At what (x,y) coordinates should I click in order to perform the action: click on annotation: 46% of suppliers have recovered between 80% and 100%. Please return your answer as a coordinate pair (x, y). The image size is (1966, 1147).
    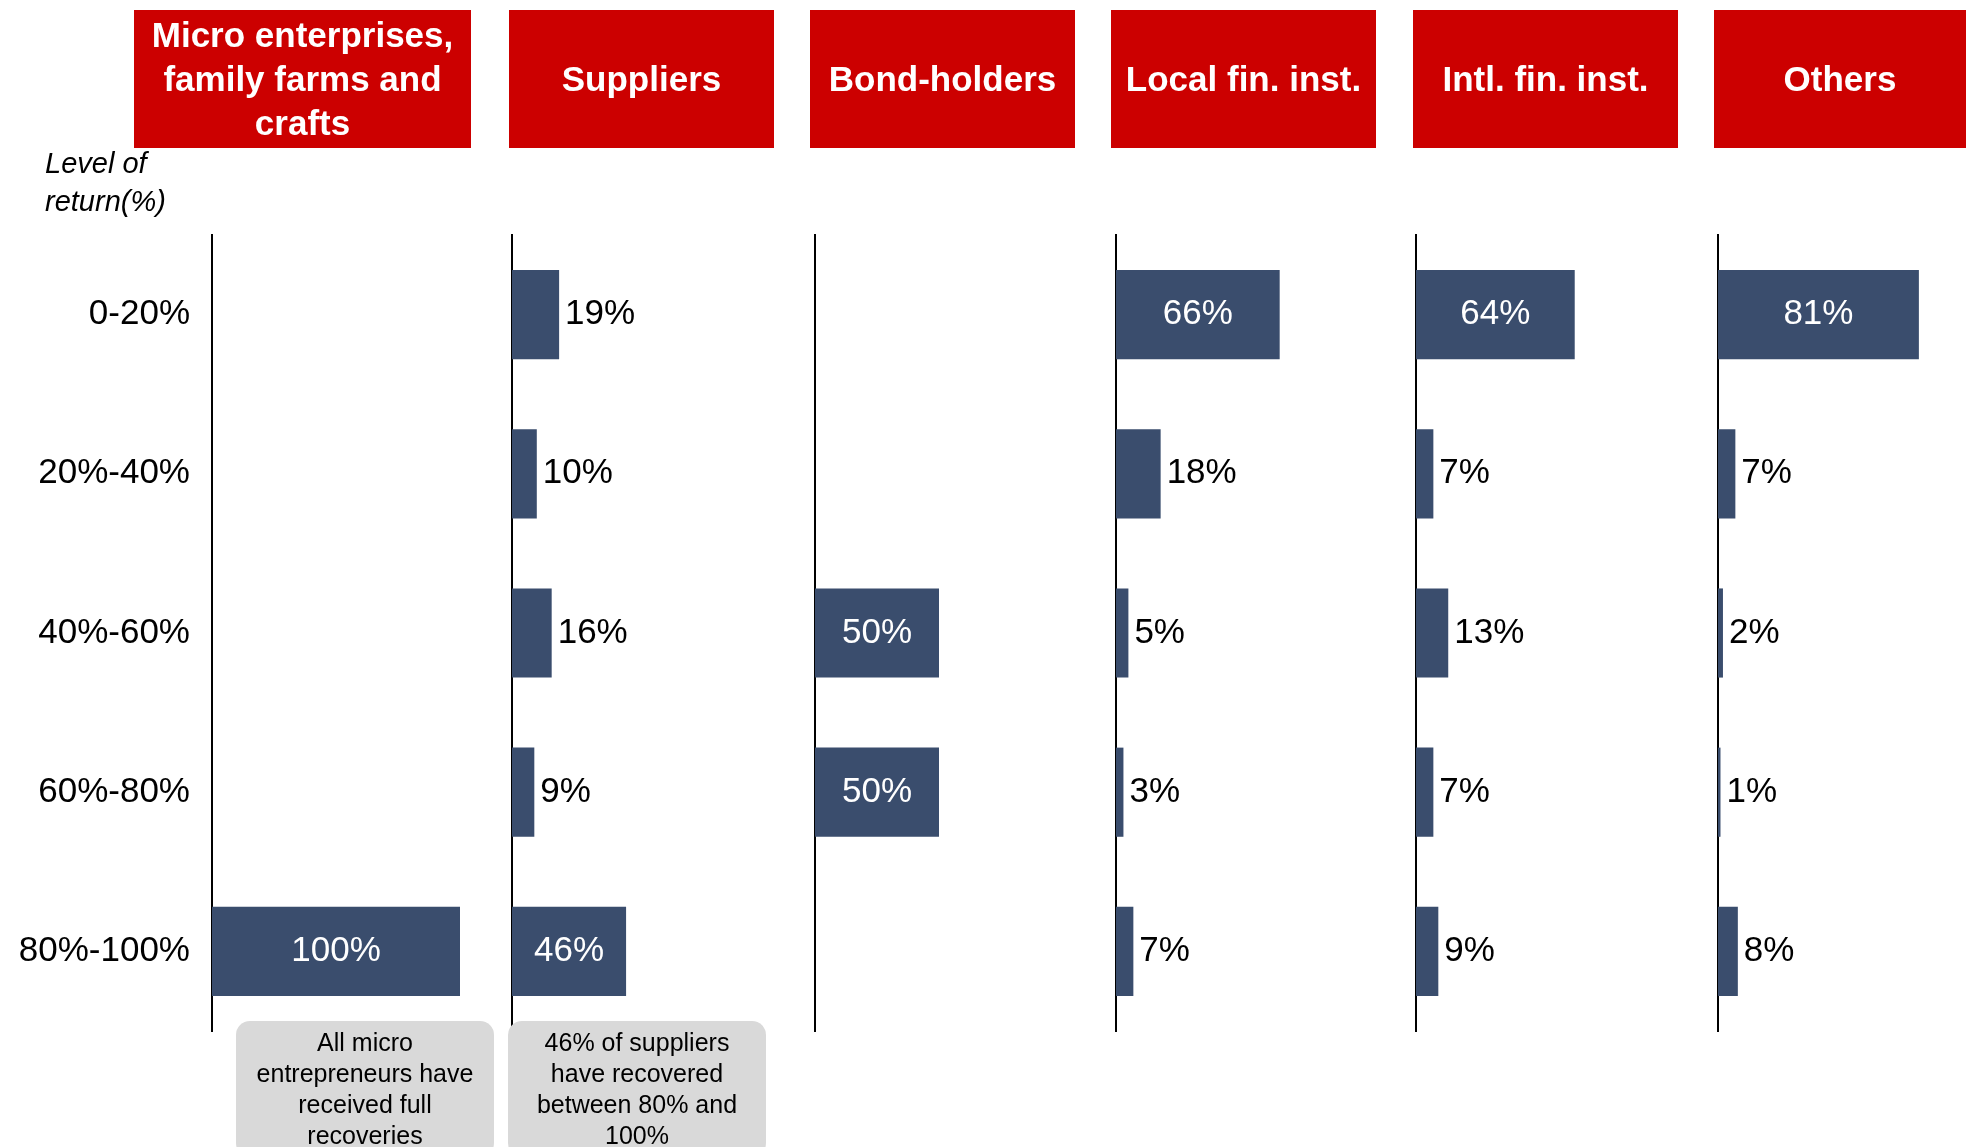
    Looking at the image, I should click on (637, 1084).